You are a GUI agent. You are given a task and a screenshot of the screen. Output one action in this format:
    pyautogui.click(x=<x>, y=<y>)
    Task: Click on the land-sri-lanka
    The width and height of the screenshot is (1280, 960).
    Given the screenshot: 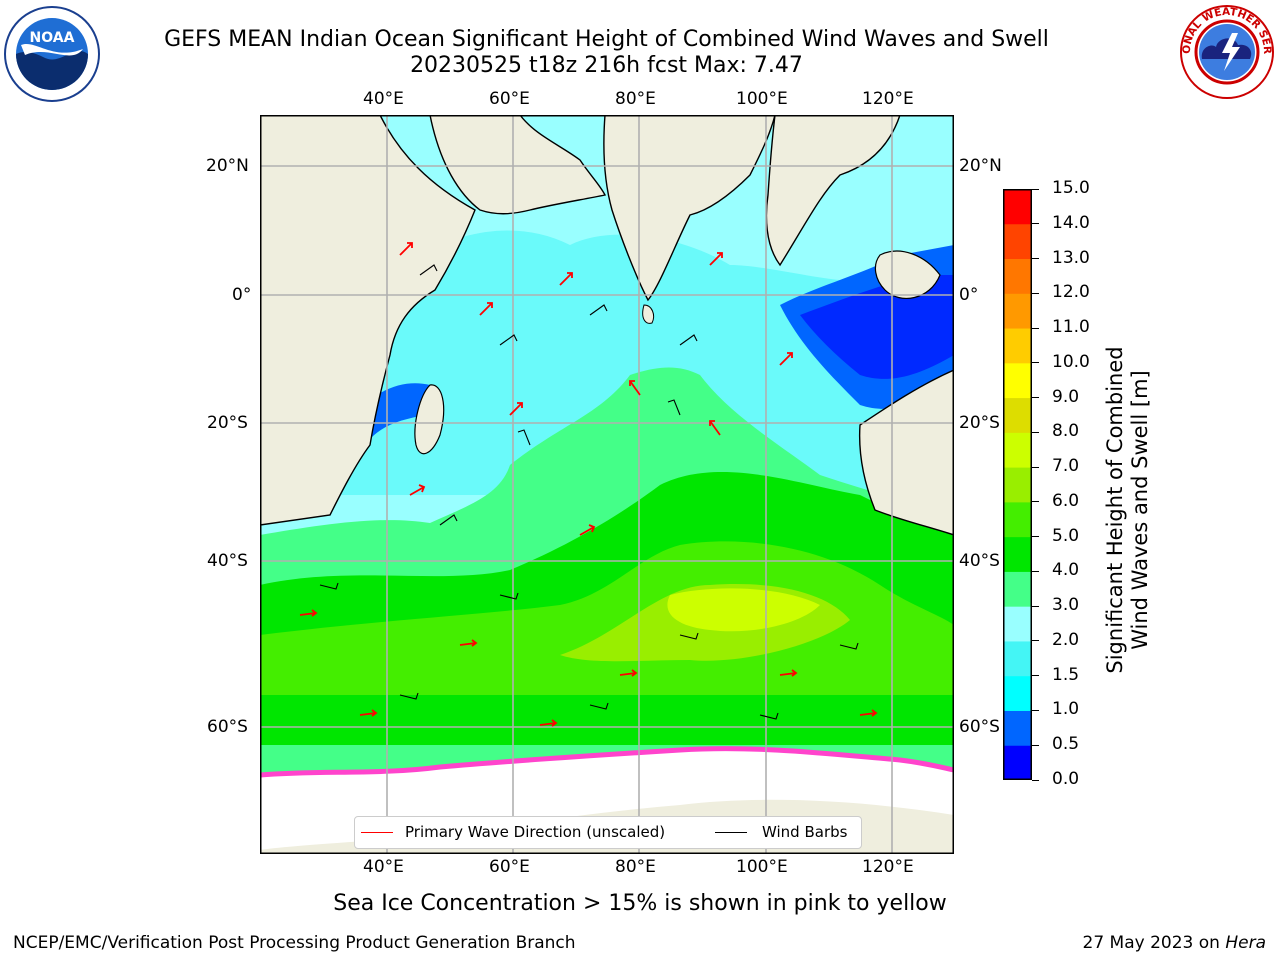 What is the action you would take?
    pyautogui.click(x=648, y=314)
    